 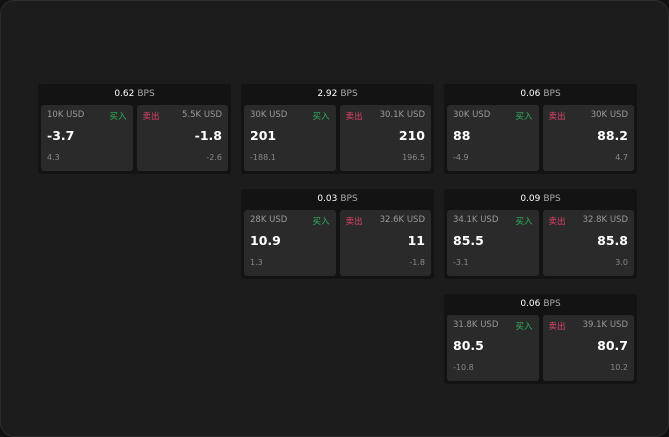 What do you see at coordinates (461, 262) in the screenshot?
I see `buy-change: -3.1` at bounding box center [461, 262].